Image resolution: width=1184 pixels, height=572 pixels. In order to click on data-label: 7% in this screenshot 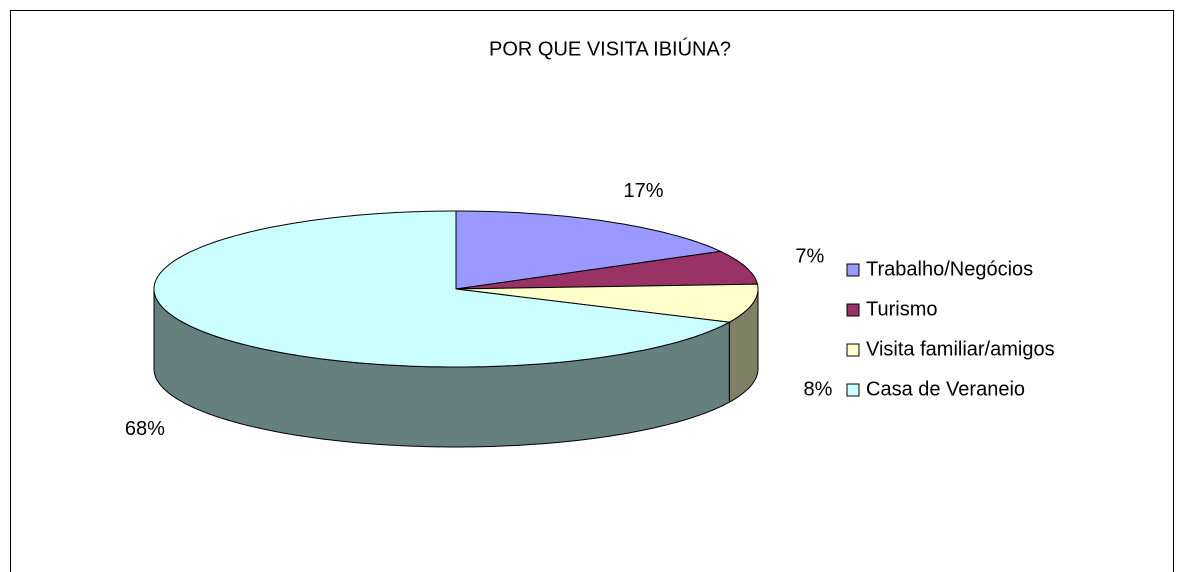, I will do `click(809, 257)`.